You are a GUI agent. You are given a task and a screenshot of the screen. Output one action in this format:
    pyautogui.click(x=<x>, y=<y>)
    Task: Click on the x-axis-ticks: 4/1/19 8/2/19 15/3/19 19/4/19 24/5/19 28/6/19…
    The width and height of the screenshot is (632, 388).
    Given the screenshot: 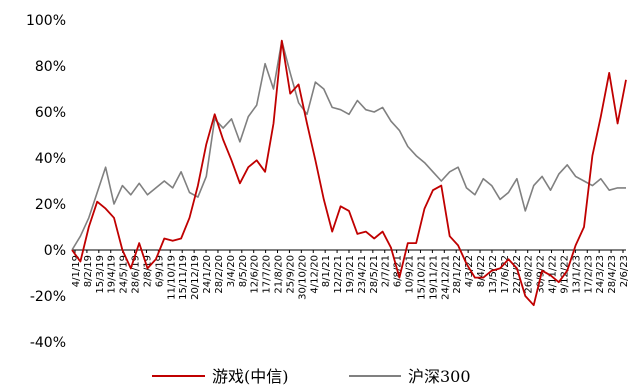 What is the action you would take?
    pyautogui.click(x=350, y=275)
    